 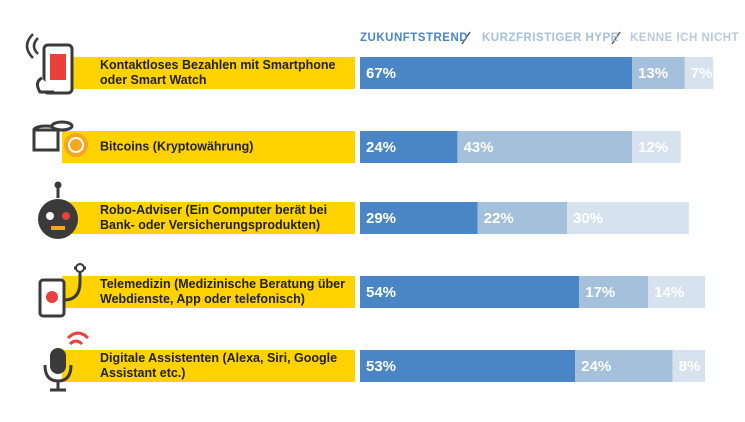 What do you see at coordinates (414, 38) in the screenshot?
I see `legend-label: ZUKUNFTSTREND` at bounding box center [414, 38].